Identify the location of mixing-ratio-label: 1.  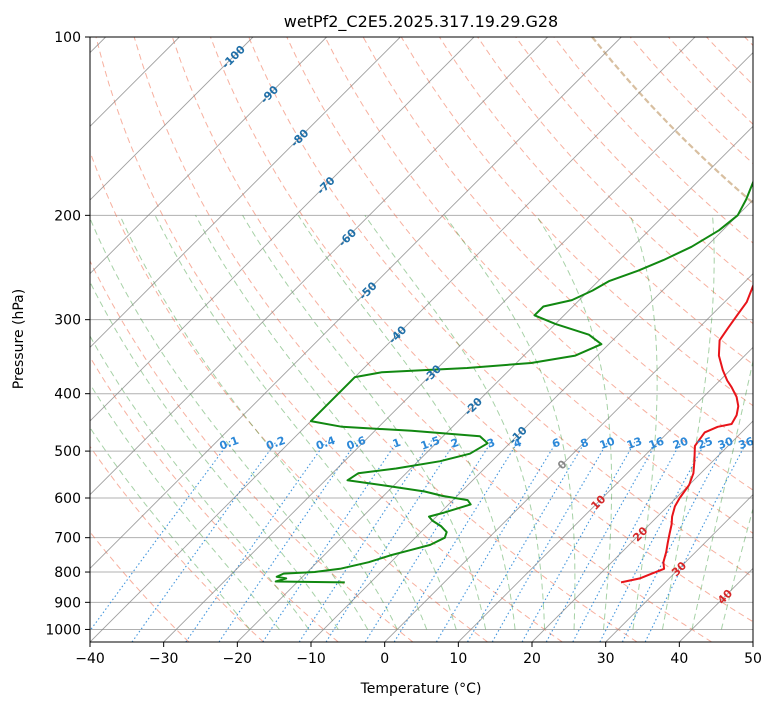
(397, 443).